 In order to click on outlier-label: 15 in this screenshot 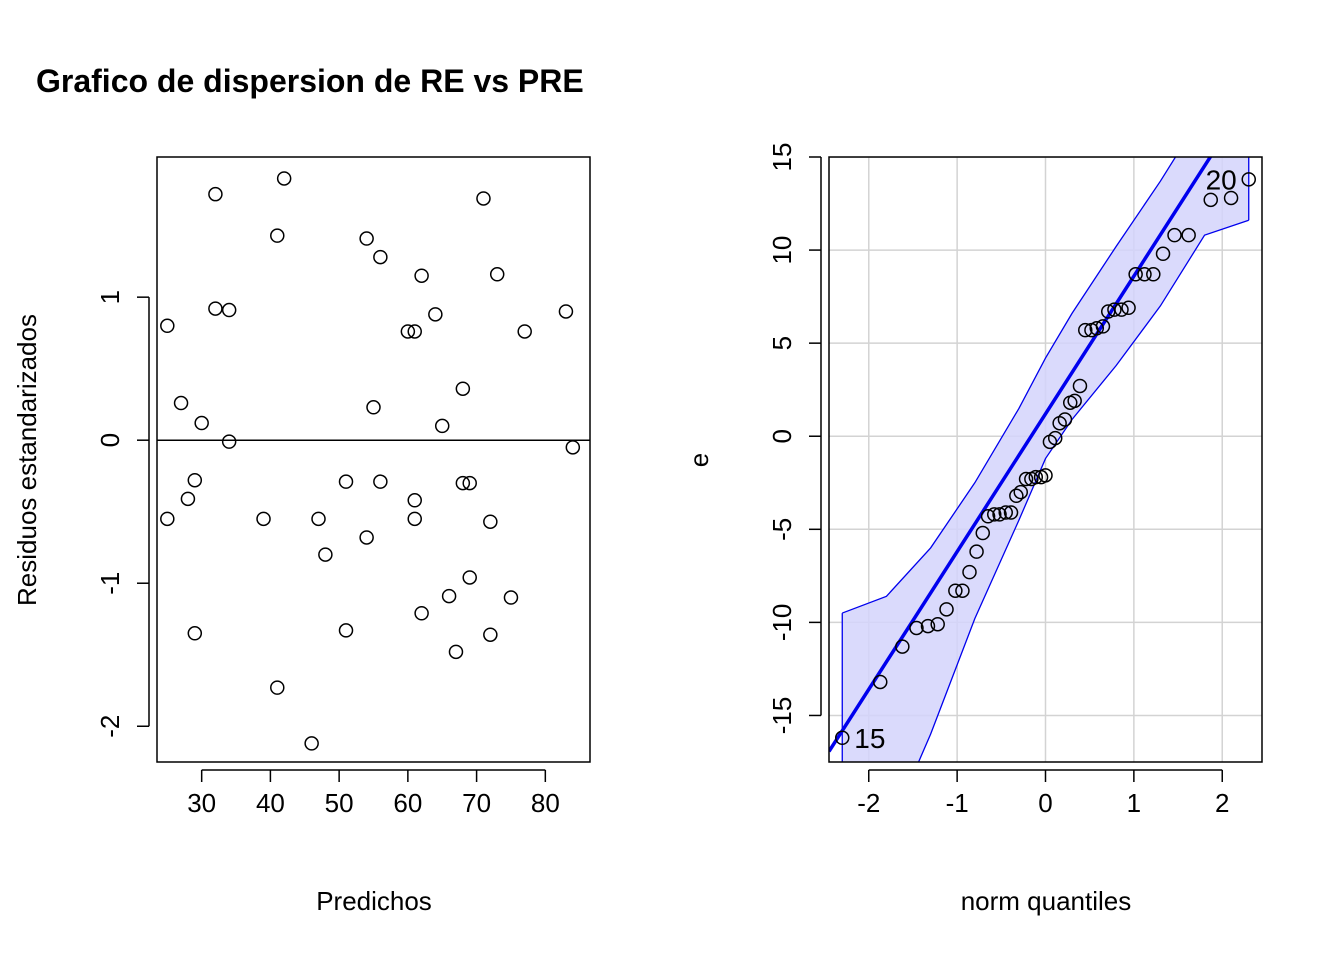, I will do `click(869, 738)`.